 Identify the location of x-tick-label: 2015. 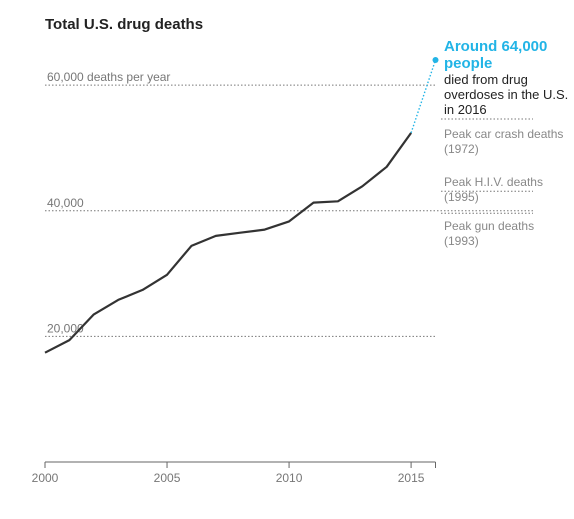
(411, 478).